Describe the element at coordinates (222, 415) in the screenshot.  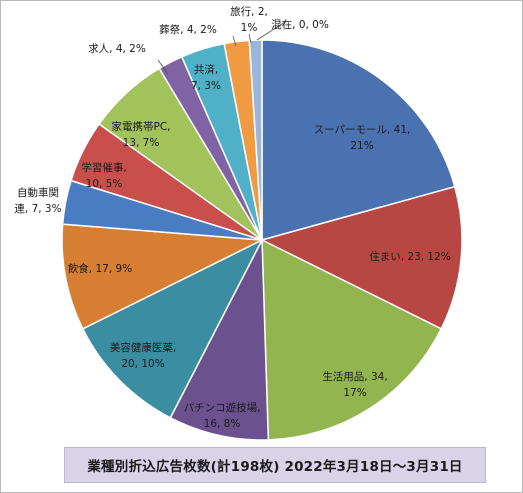
I see `data-label: パチンコ遊技場, 16, 8%` at that location.